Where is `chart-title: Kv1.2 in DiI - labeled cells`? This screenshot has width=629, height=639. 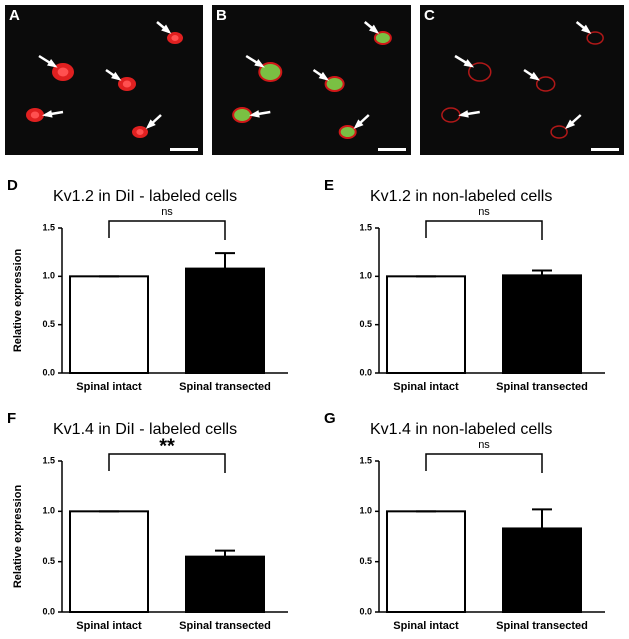
chart-title: Kv1.2 in DiI - labeled cells is located at coordinates (145, 196).